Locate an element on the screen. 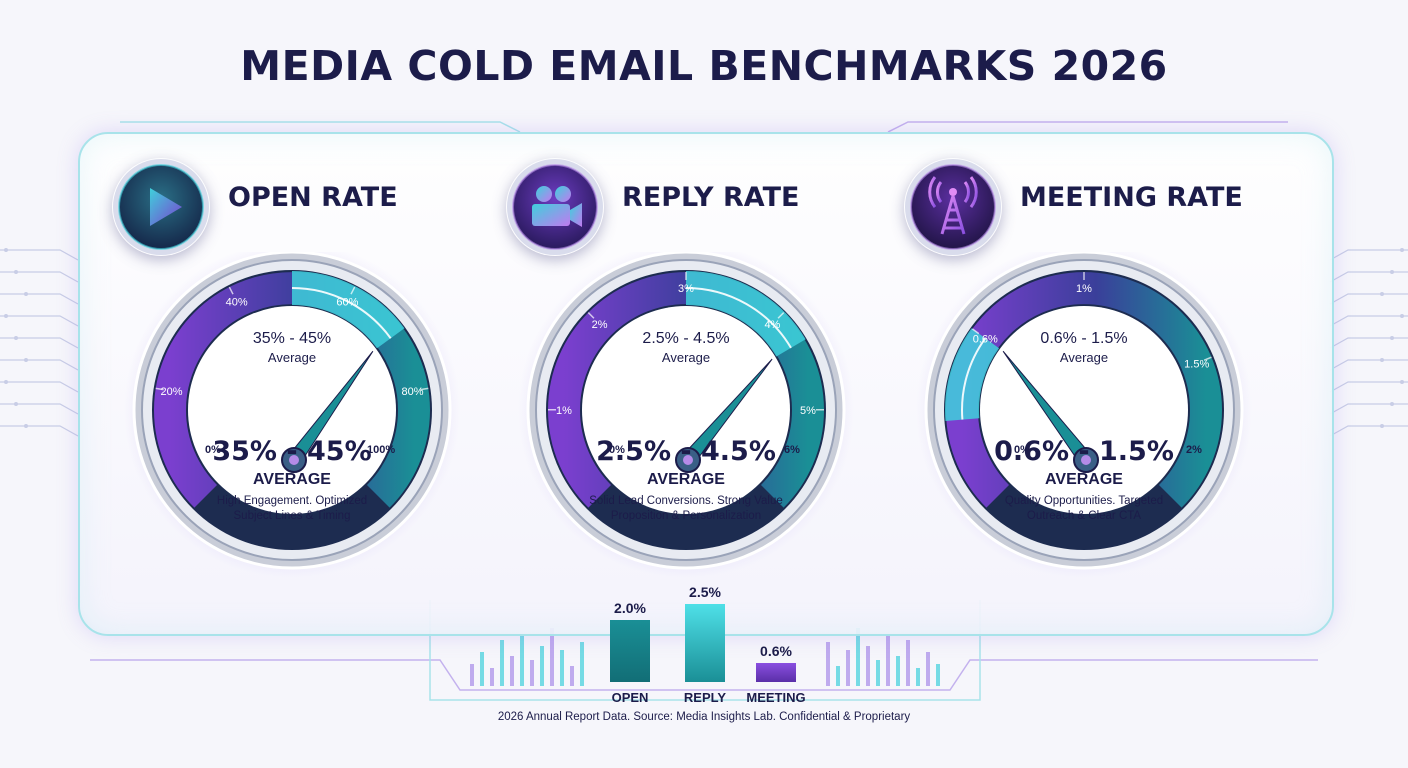  gauge-range-label: 35% - 45% is located at coordinates (292, 338).